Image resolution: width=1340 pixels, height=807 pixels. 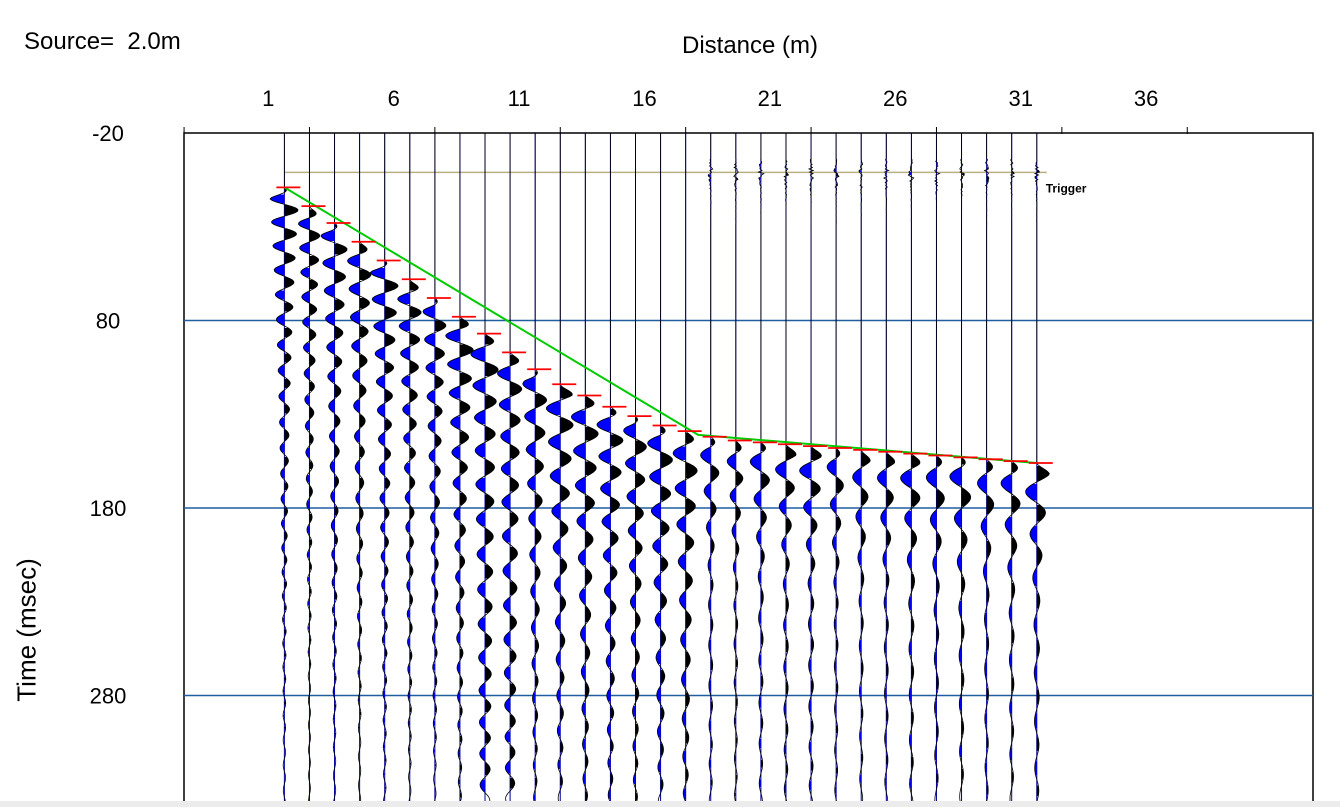 What do you see at coordinates (1066, 188) in the screenshot?
I see `trigger-label: Trigger` at bounding box center [1066, 188].